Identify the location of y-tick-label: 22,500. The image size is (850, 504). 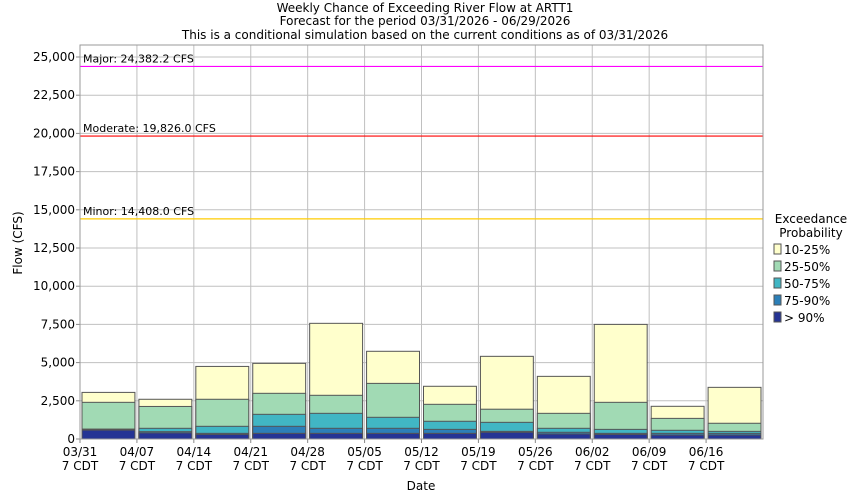
(54, 95).